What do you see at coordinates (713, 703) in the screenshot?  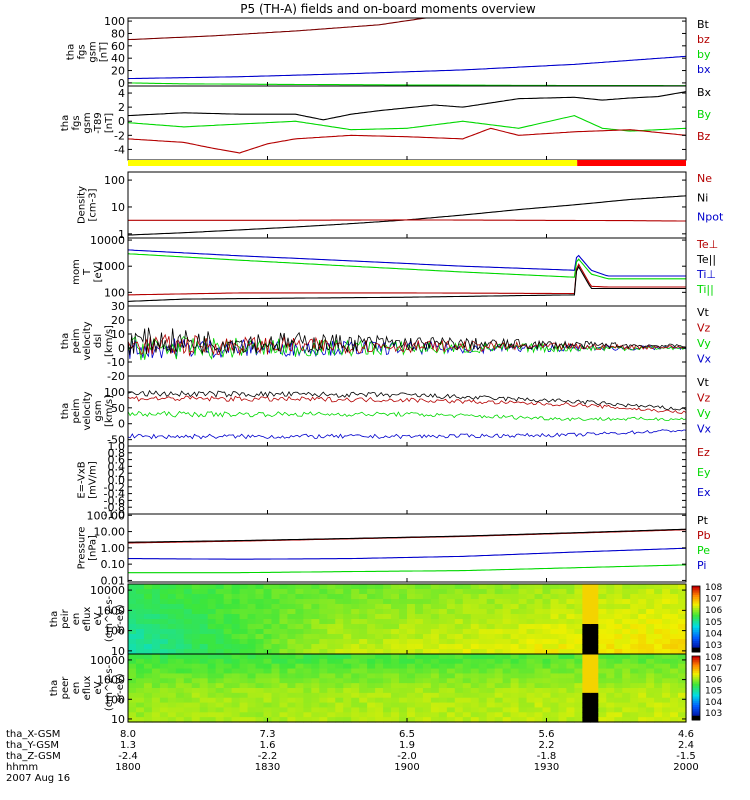 I see `colorbar-label: 104` at bounding box center [713, 703].